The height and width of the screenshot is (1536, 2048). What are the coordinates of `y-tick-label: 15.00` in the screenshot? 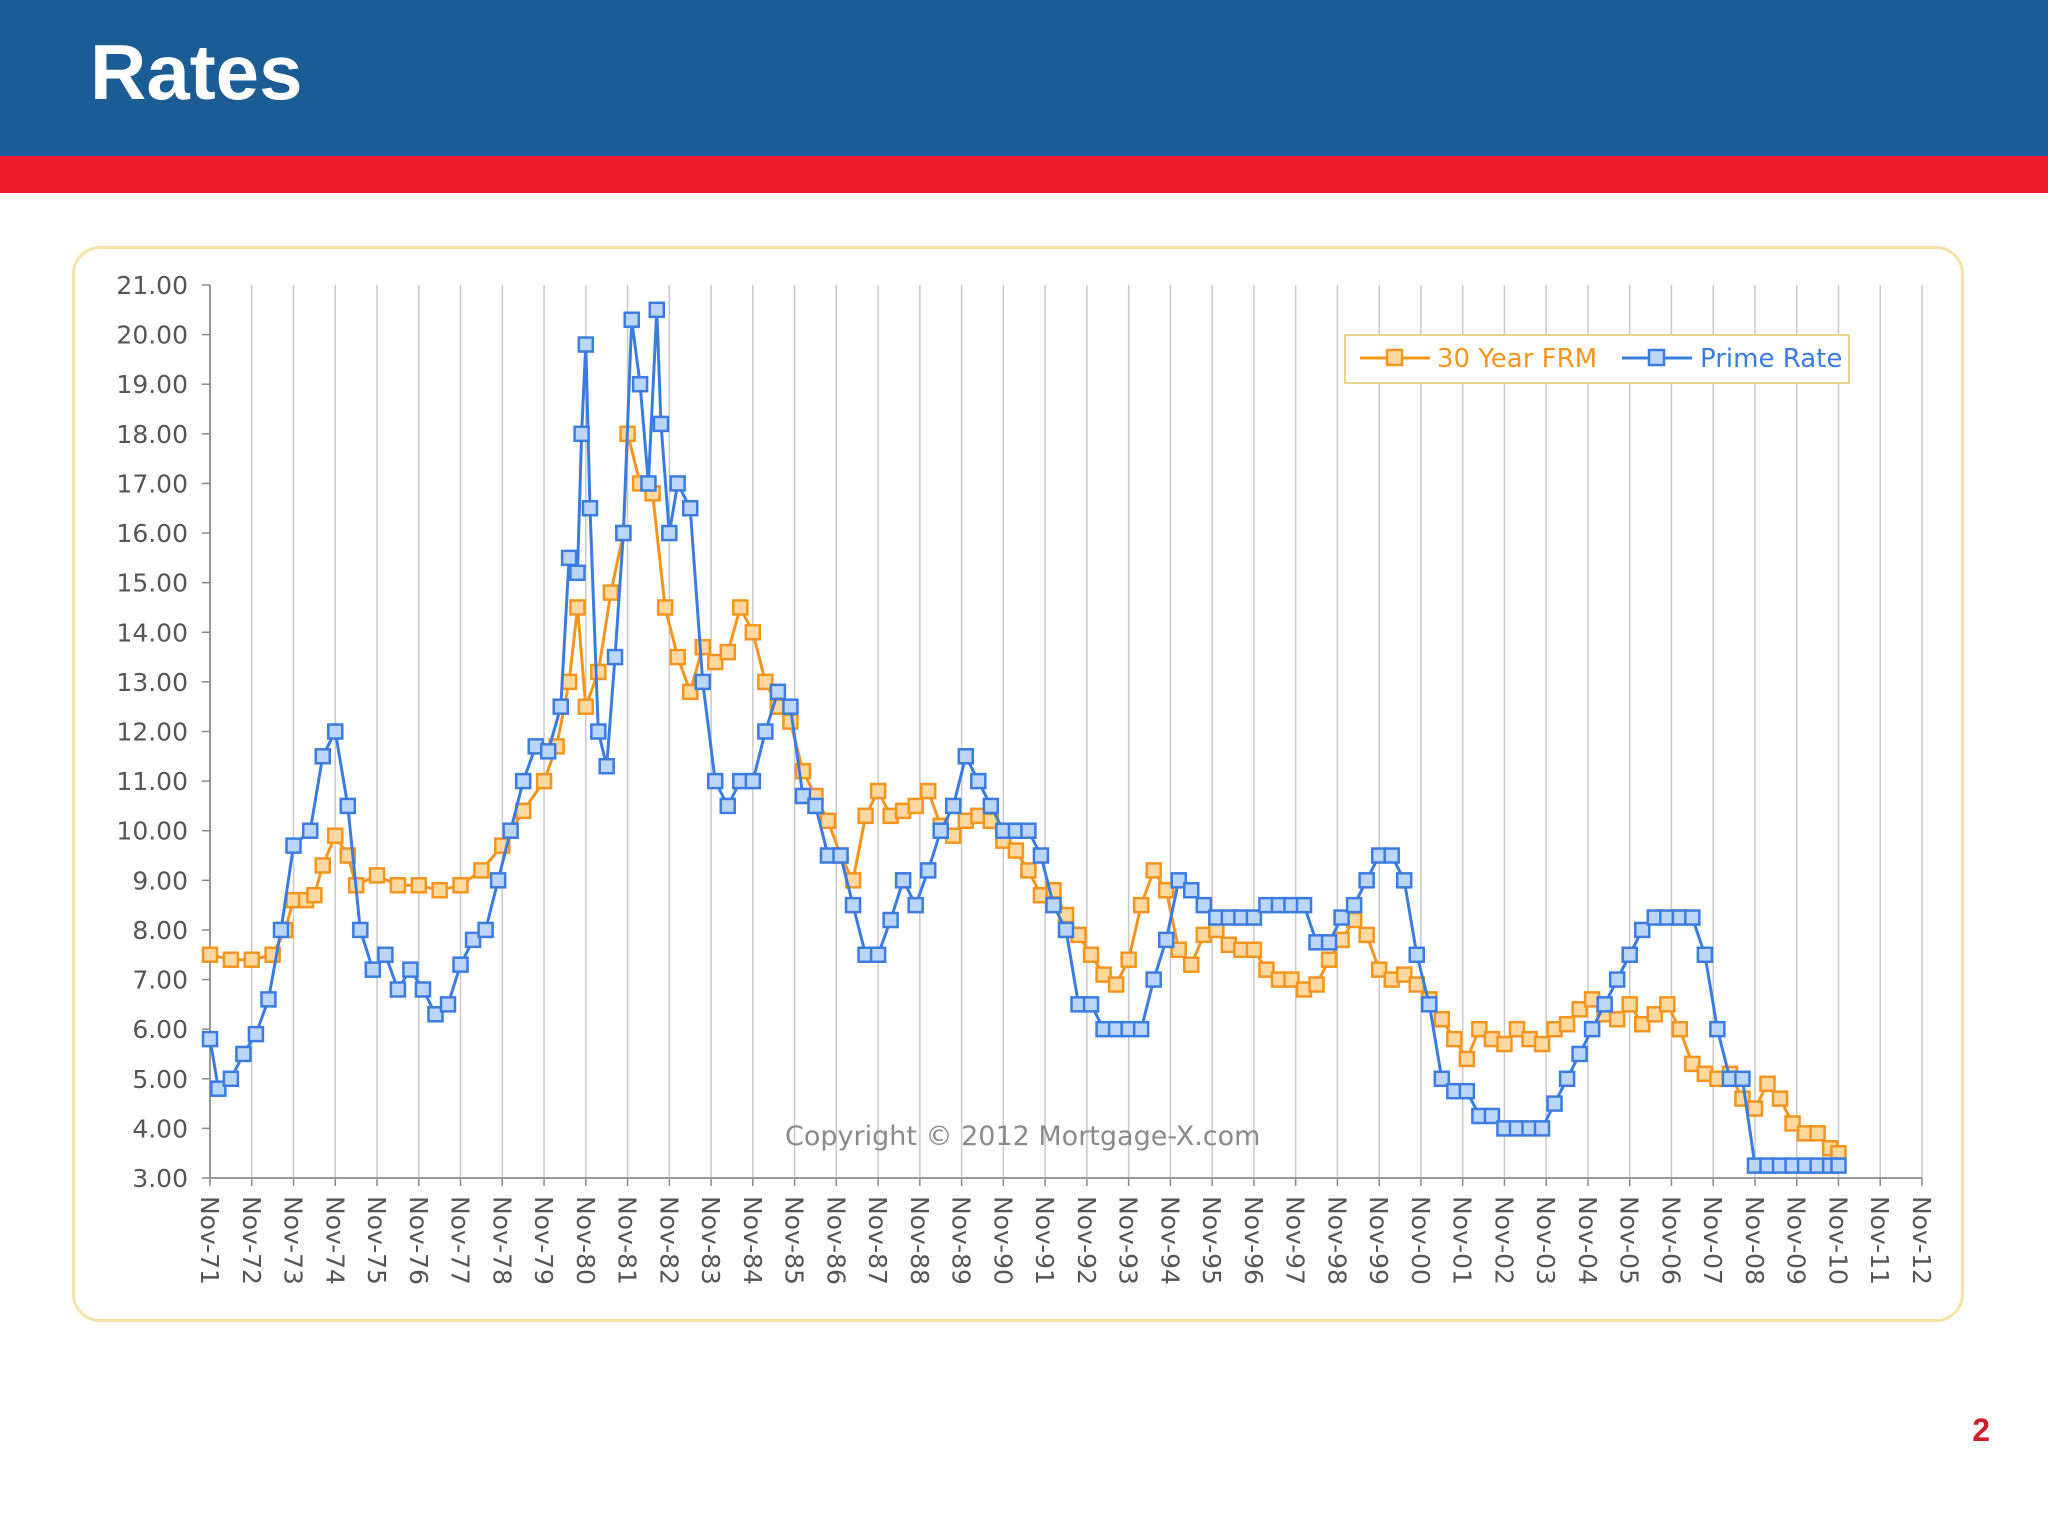 It's located at (152, 583).